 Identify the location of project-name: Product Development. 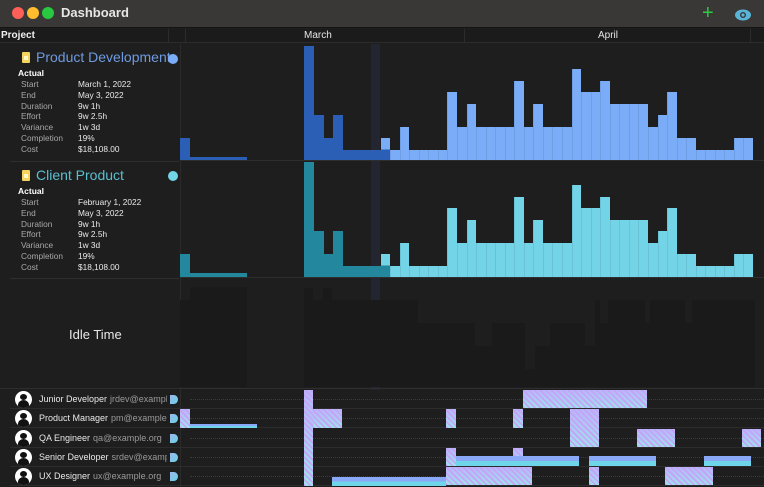
(103, 57).